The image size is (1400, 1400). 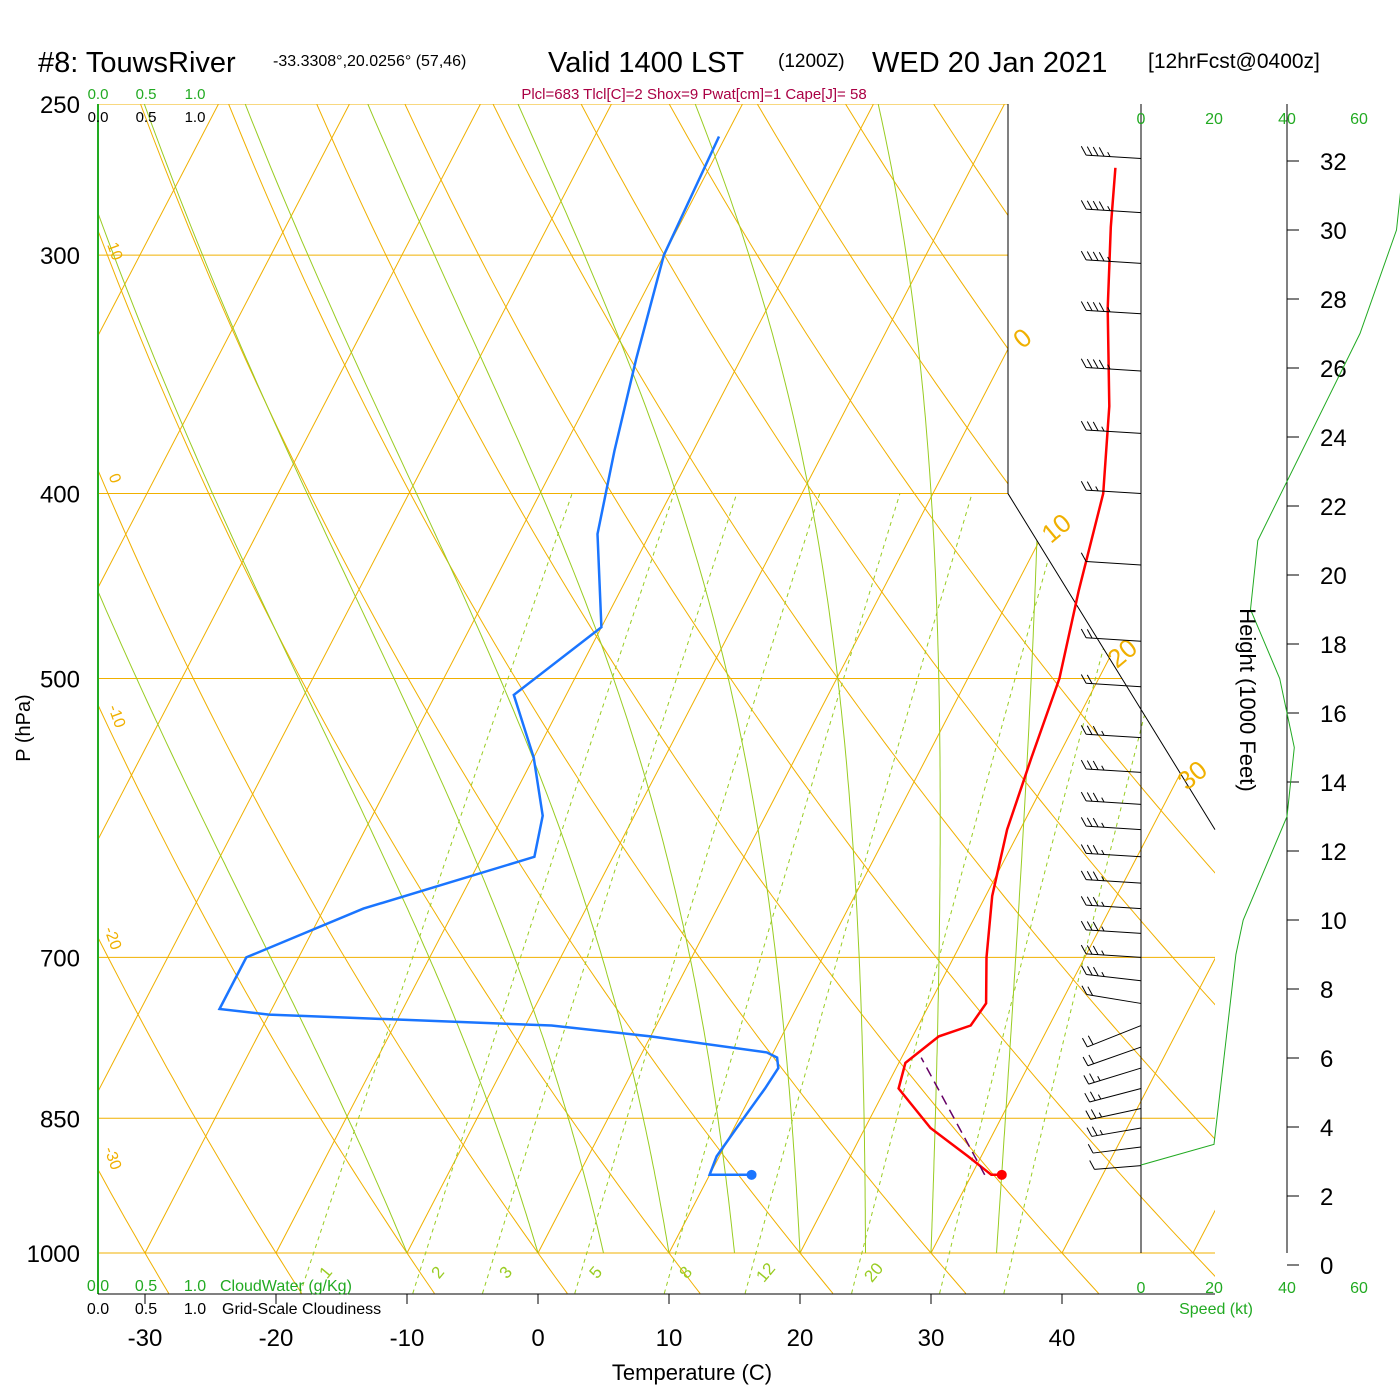 I want to click on mixing-ratio-label-12: 12, so click(x=765, y=1272).